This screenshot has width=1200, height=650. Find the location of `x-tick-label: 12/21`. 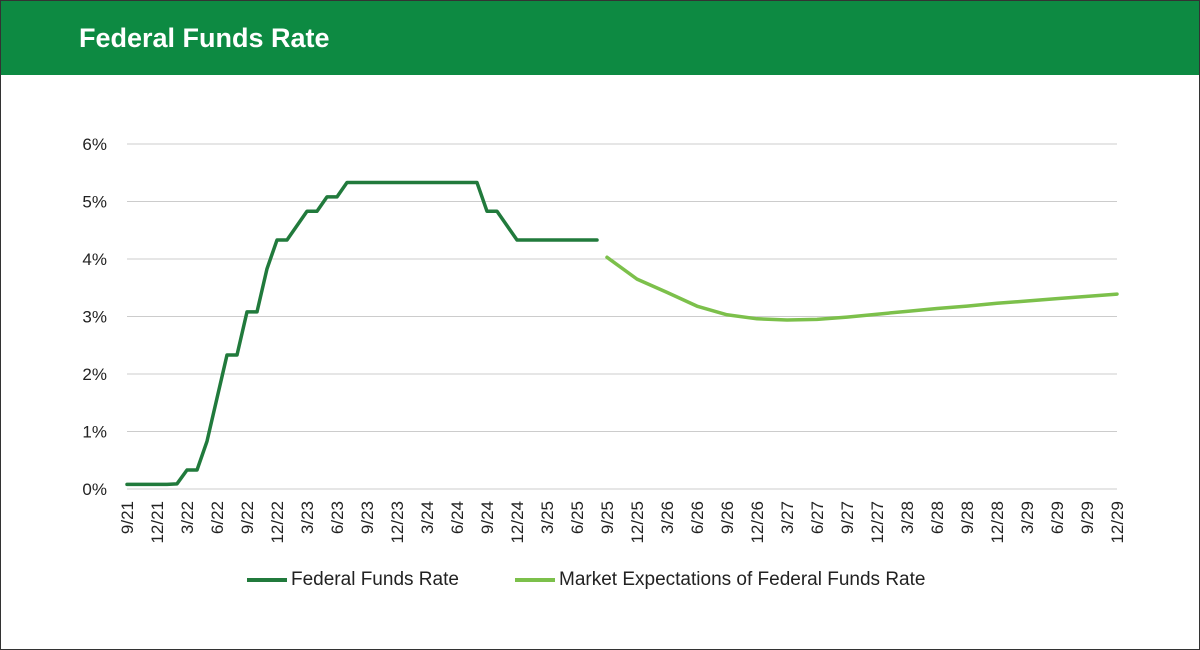

x-tick-label: 12/21 is located at coordinates (157, 522).